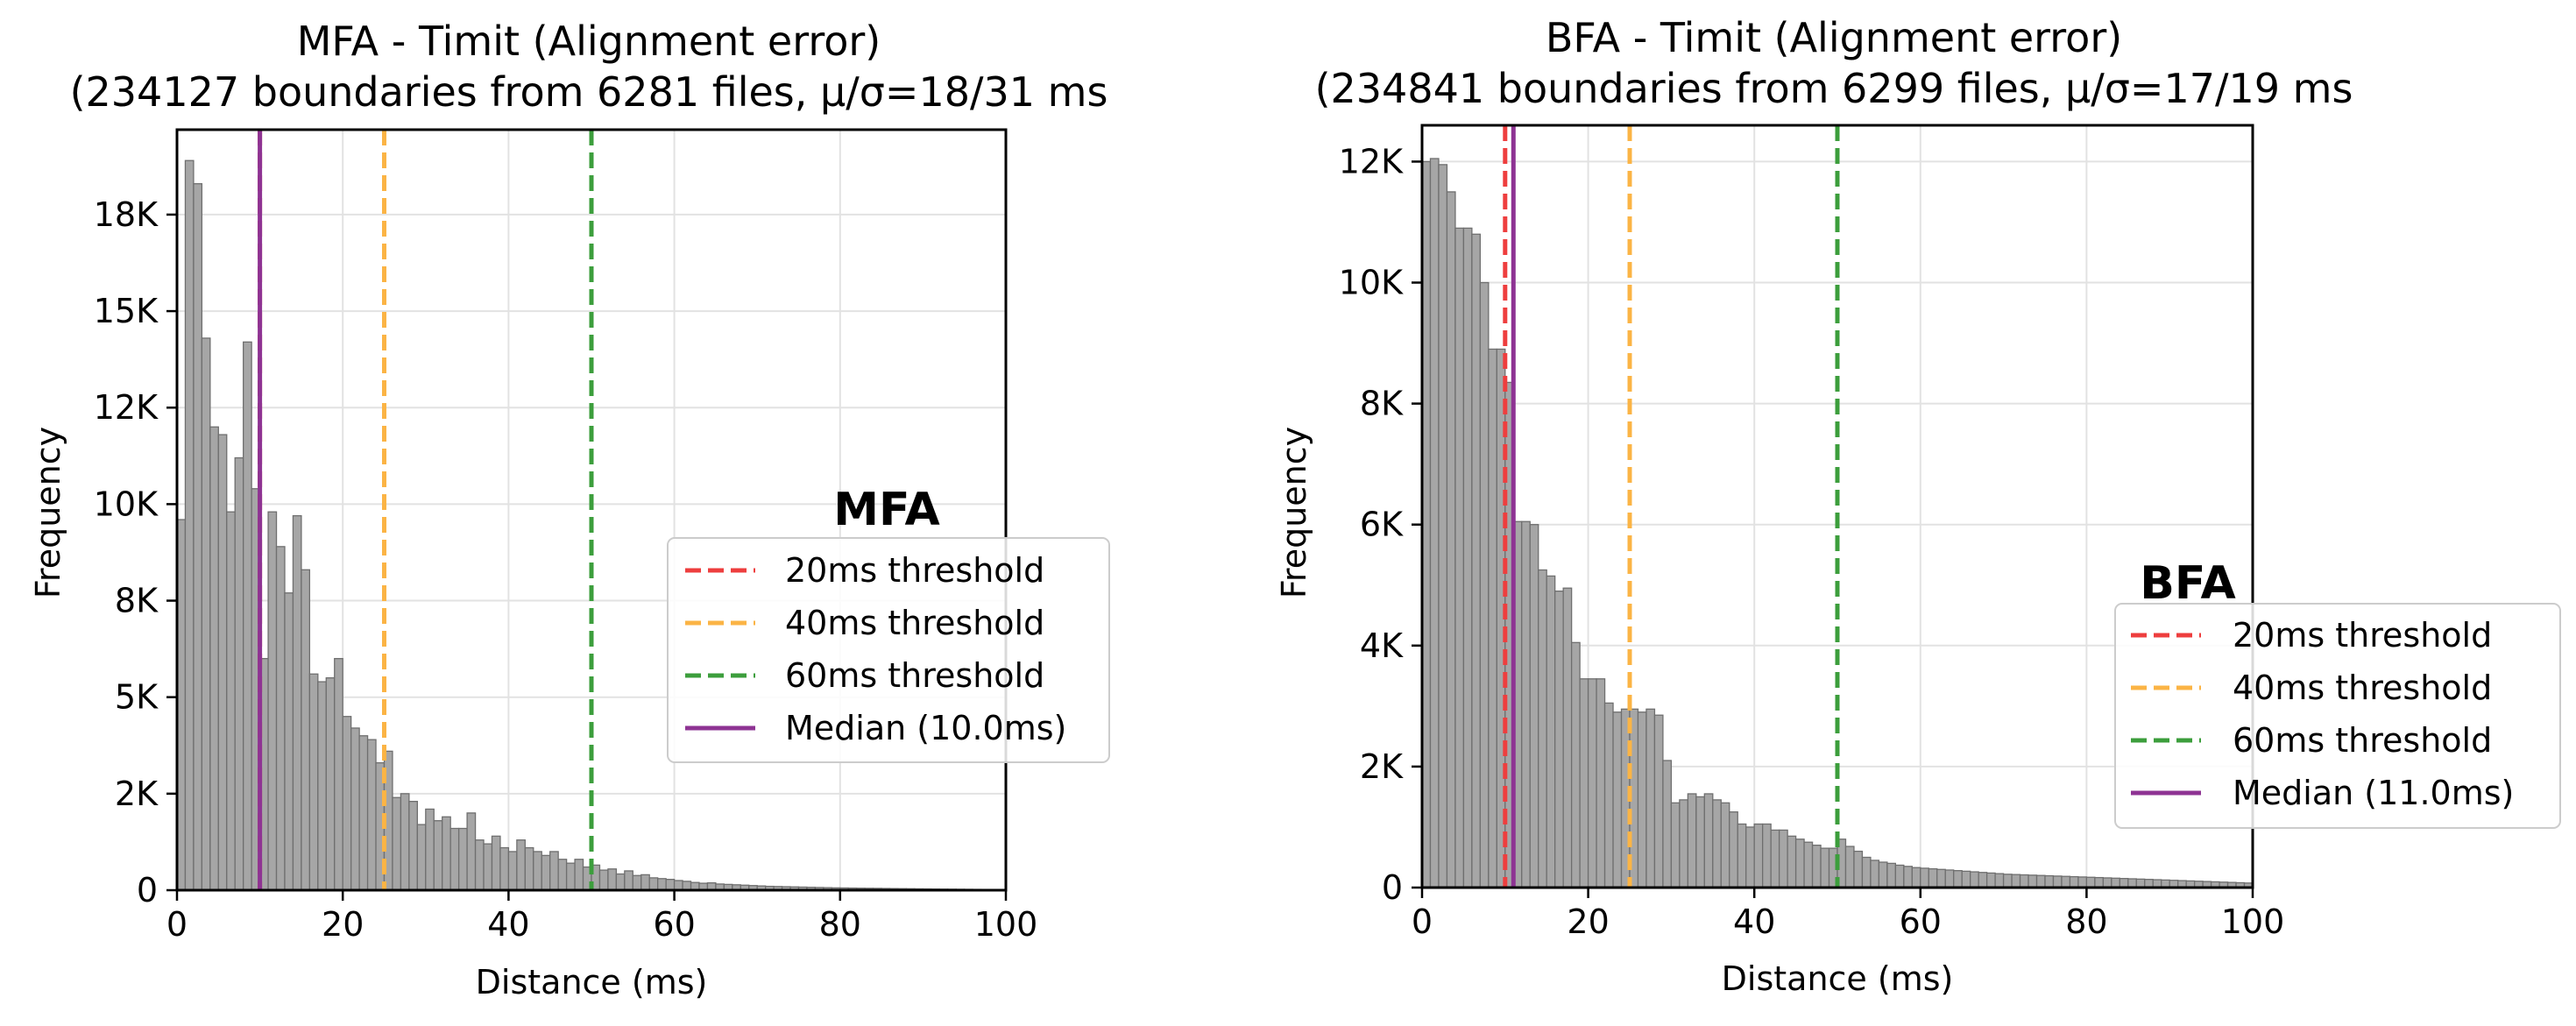  Describe the element at coordinates (135, 552) in the screenshot. I see `mfa-y-ticks: 0 2K 5K 8K 10K 12K 15K 18K` at that location.